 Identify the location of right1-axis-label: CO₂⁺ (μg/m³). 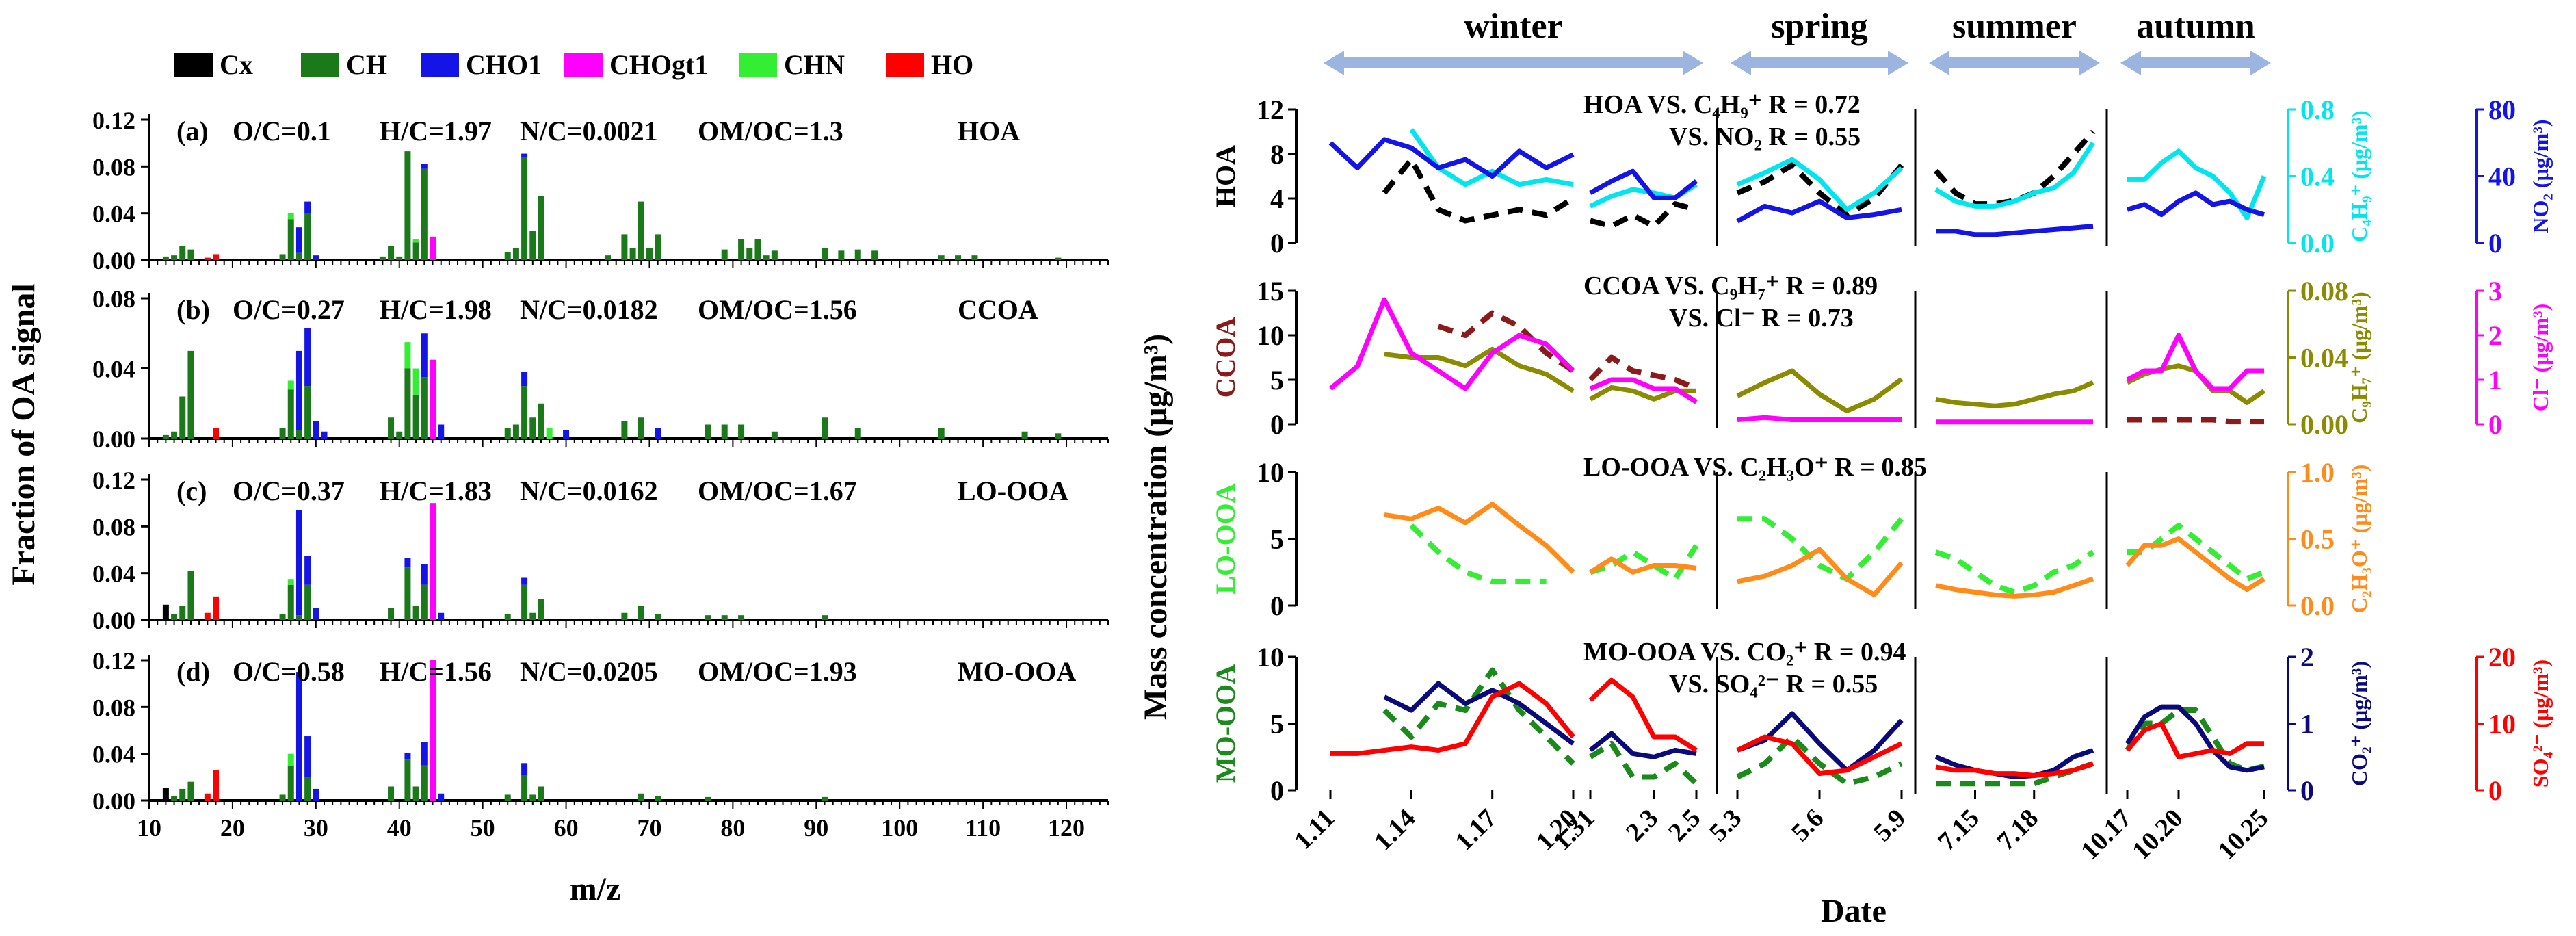
(2359, 723).